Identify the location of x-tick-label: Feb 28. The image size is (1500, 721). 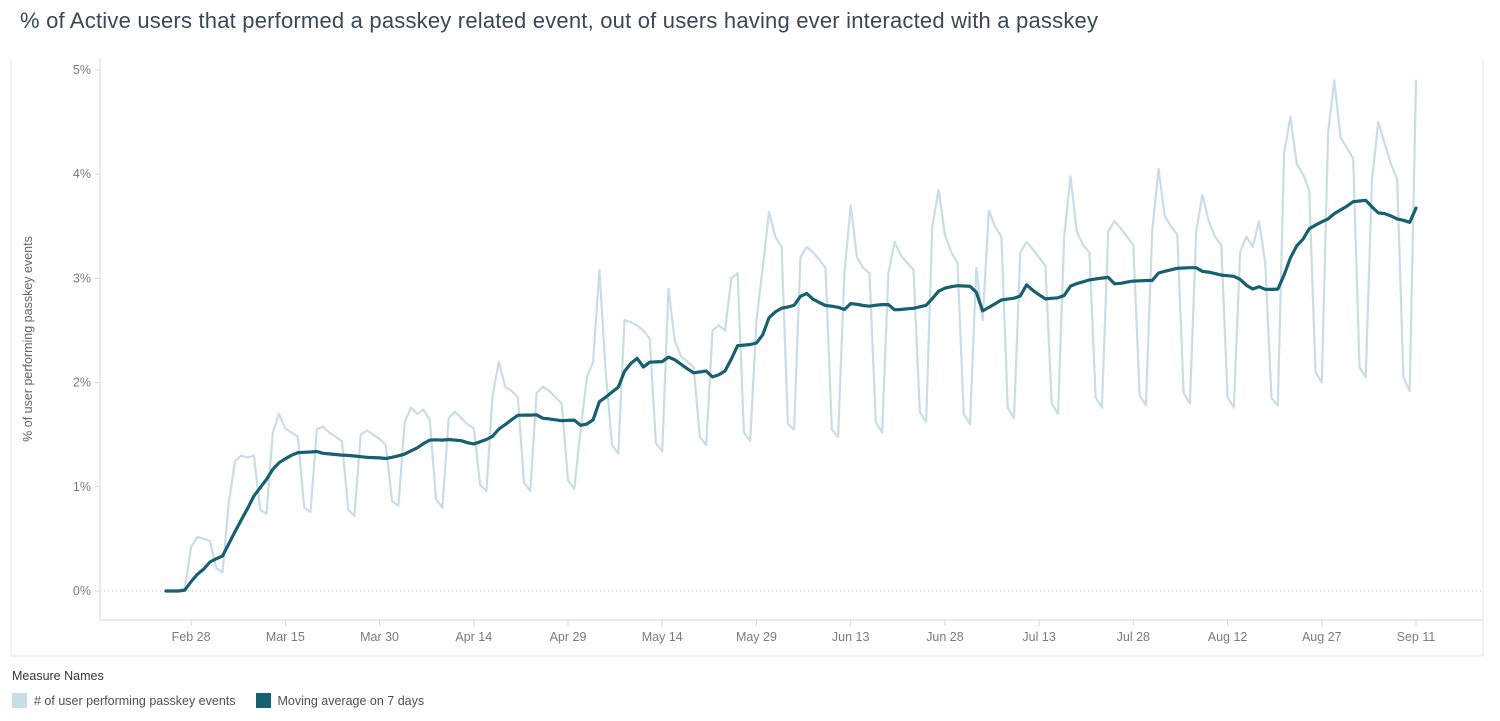
(191, 637).